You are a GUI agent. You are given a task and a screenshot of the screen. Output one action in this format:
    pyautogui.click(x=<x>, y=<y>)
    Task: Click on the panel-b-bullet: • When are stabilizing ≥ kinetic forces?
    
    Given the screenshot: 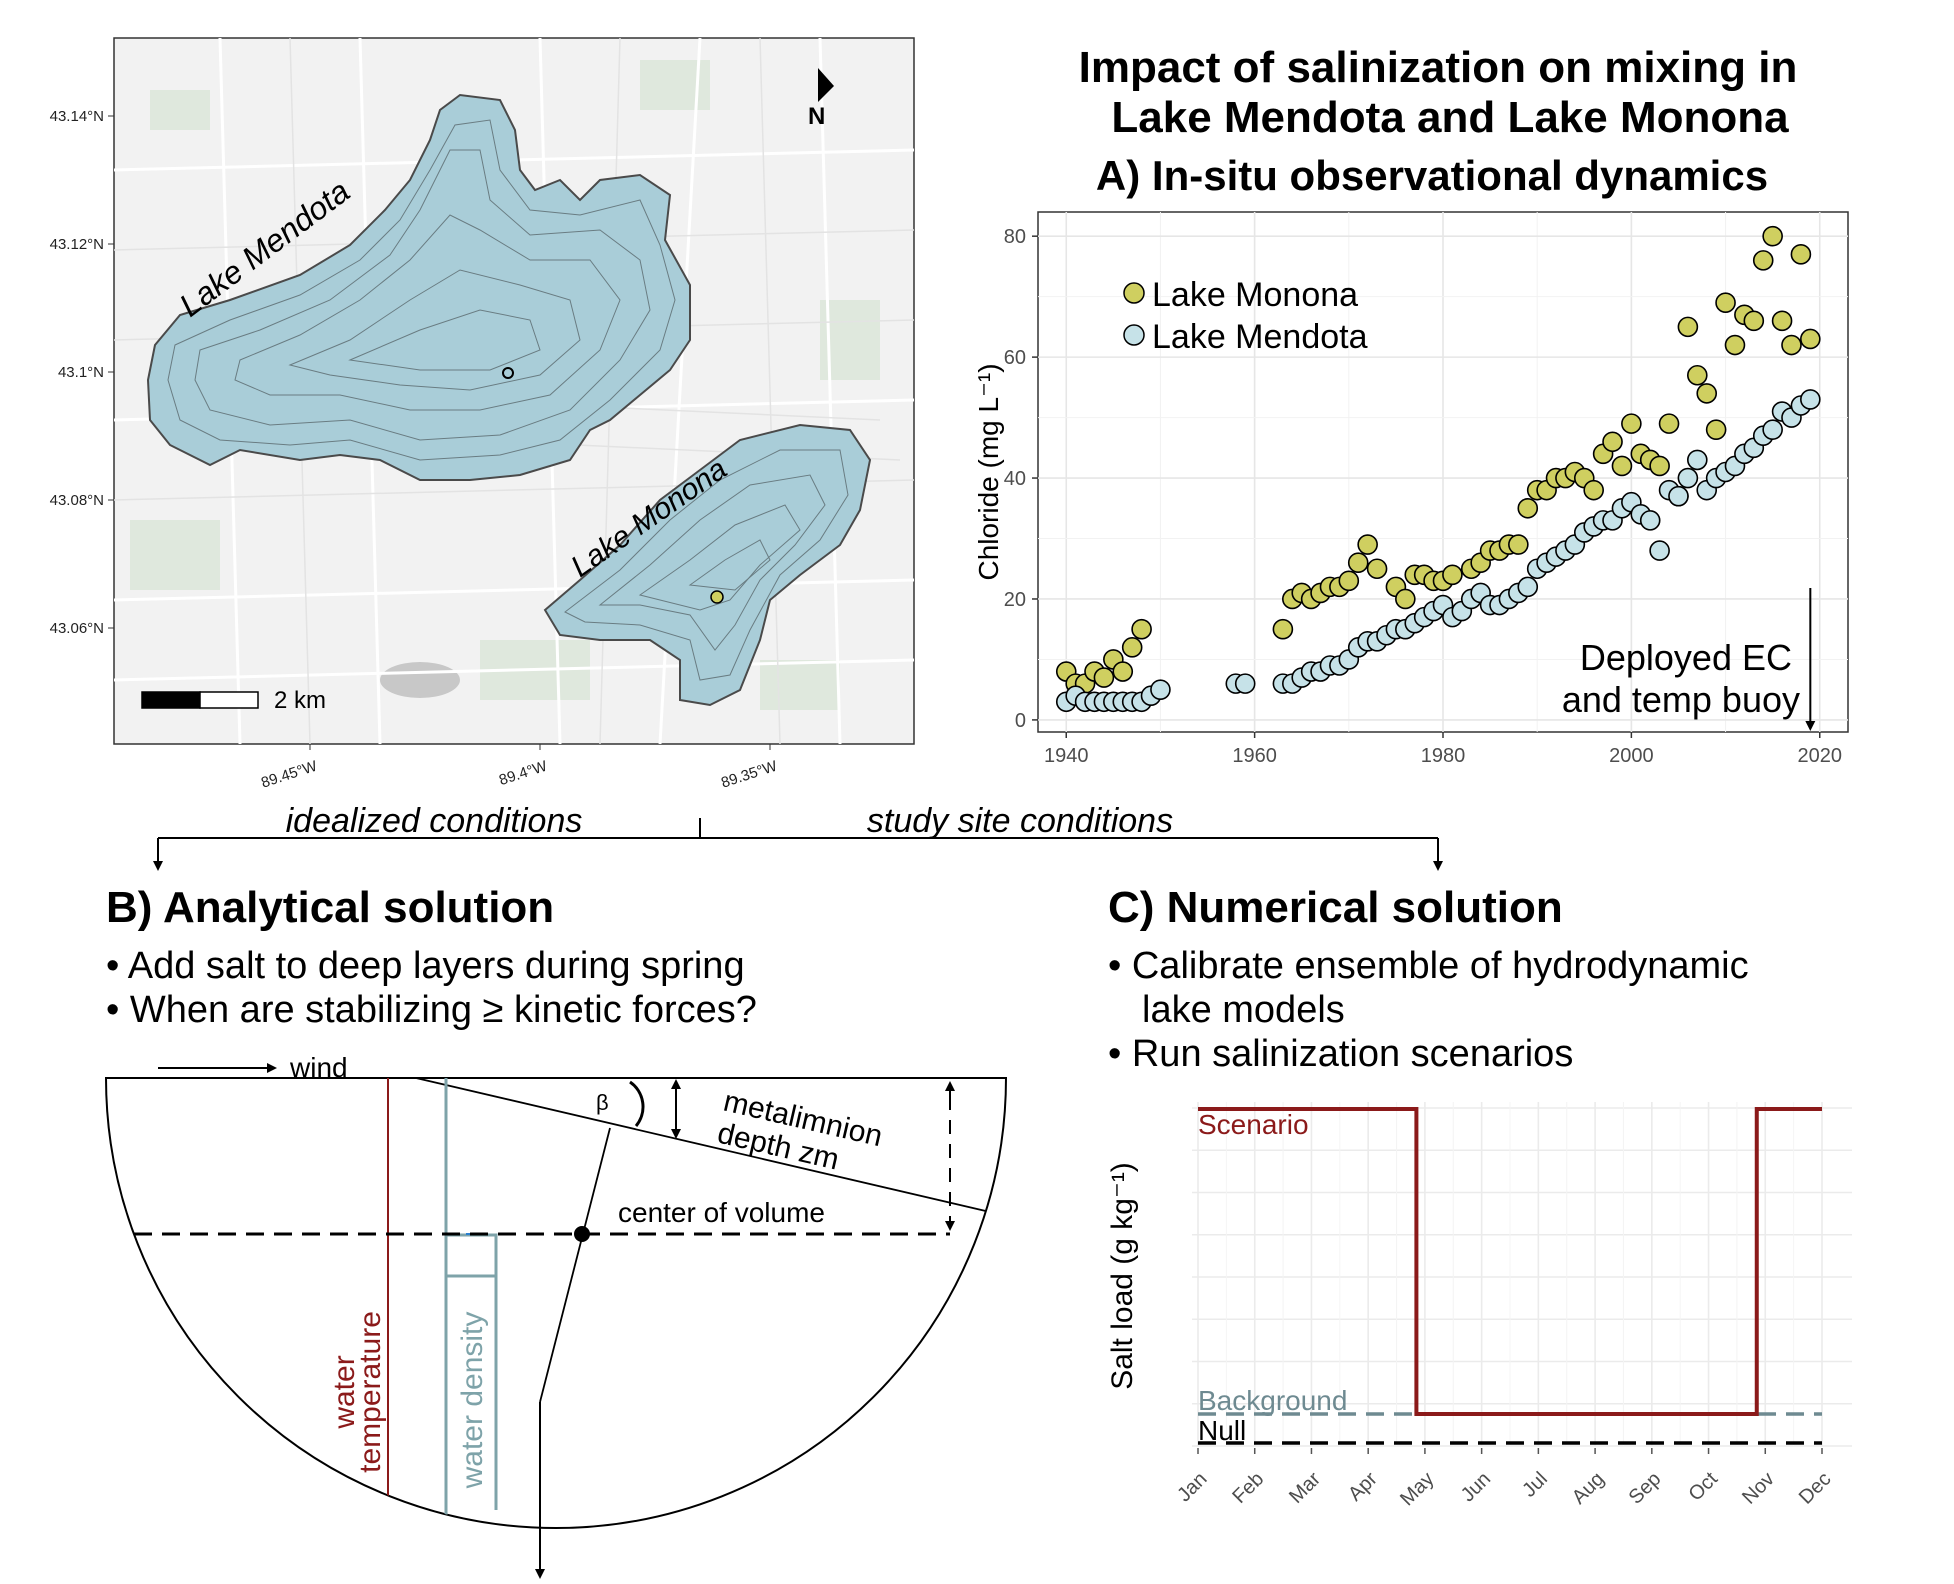 What is the action you would take?
    pyautogui.click(x=431, y=1010)
    